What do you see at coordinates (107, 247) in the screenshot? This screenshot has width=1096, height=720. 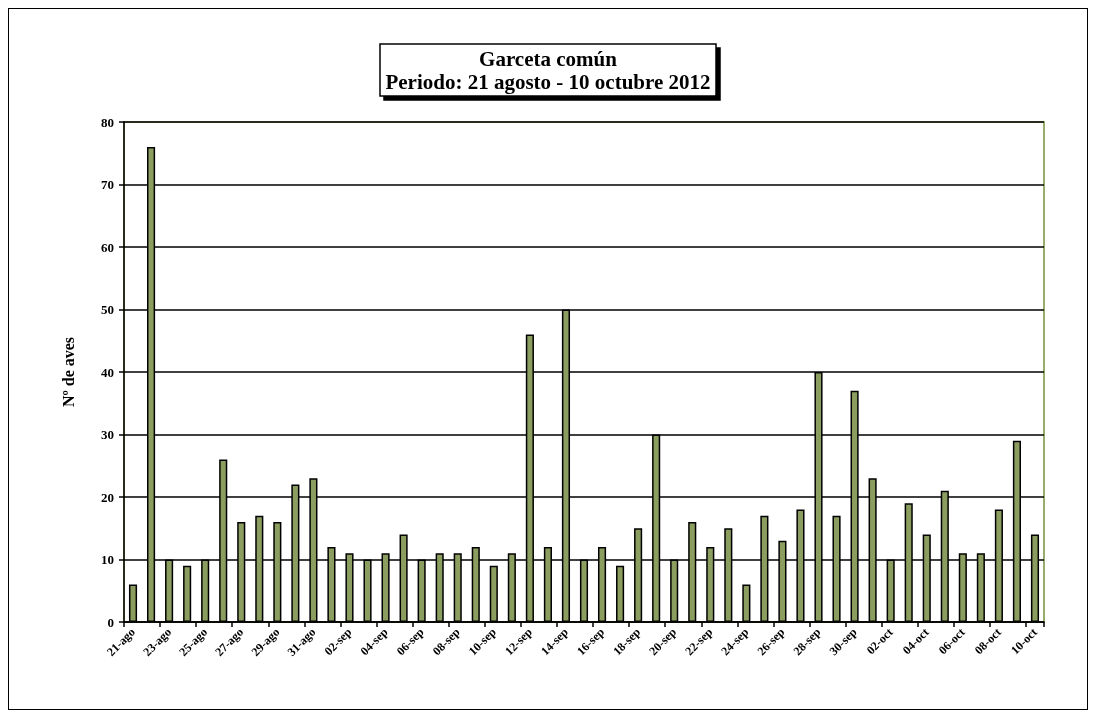 I see `y-tick-label: 60` at bounding box center [107, 247].